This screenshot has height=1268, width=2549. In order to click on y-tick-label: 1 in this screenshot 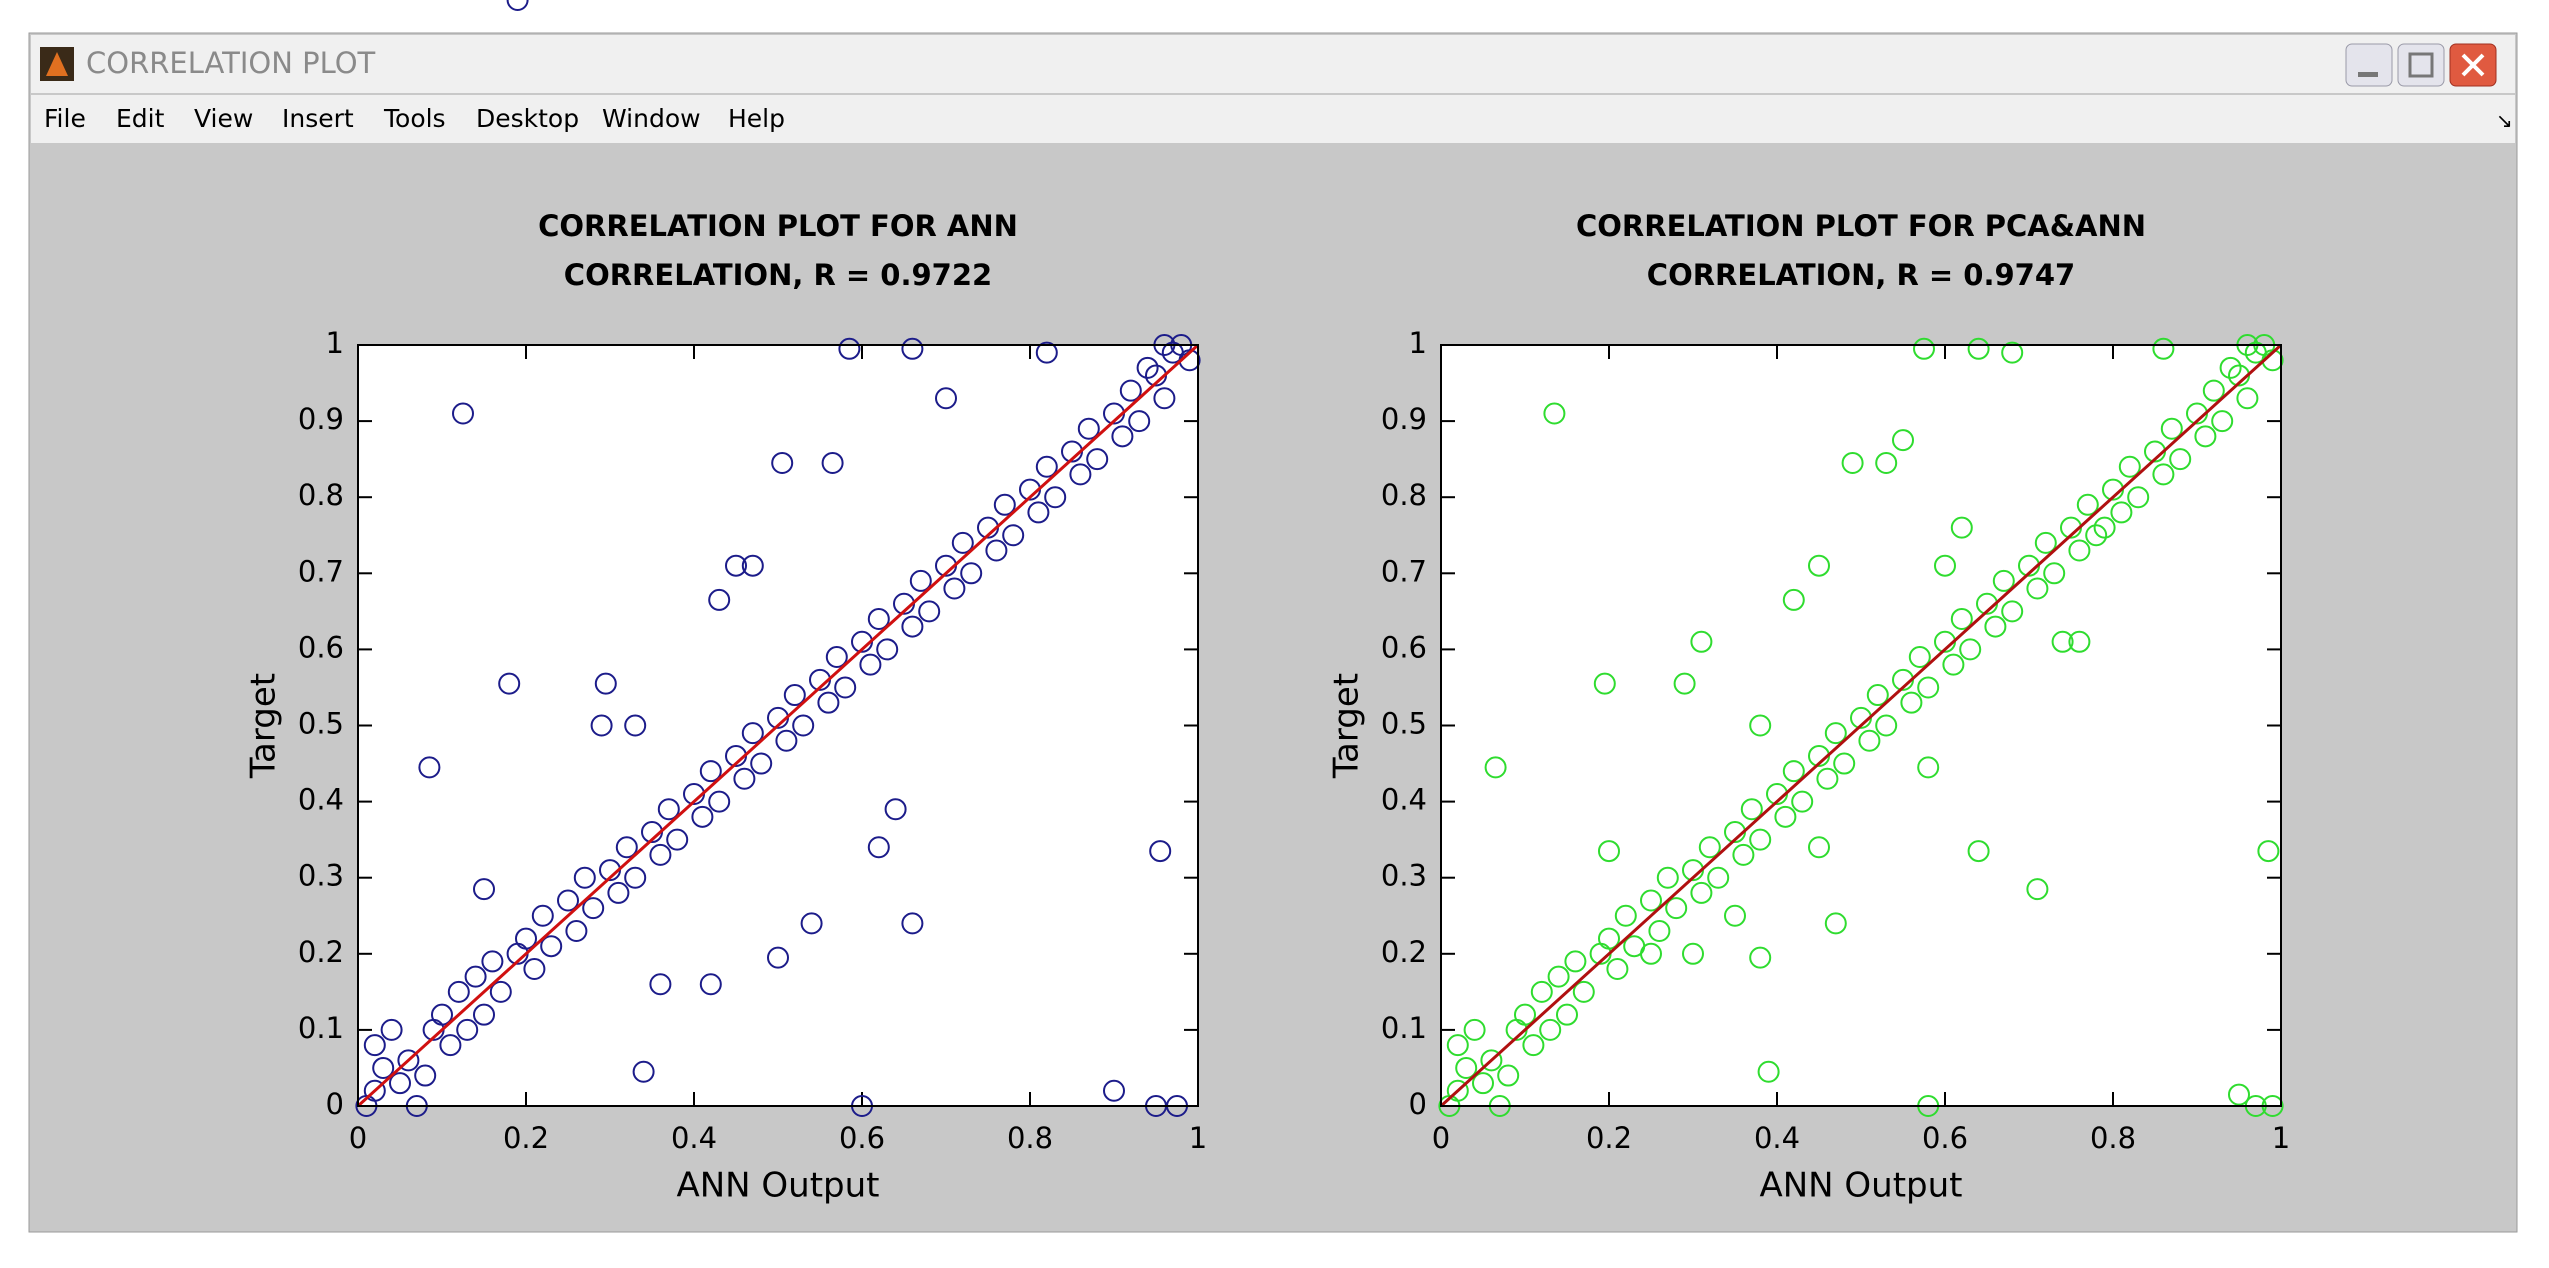, I will do `click(1418, 343)`.